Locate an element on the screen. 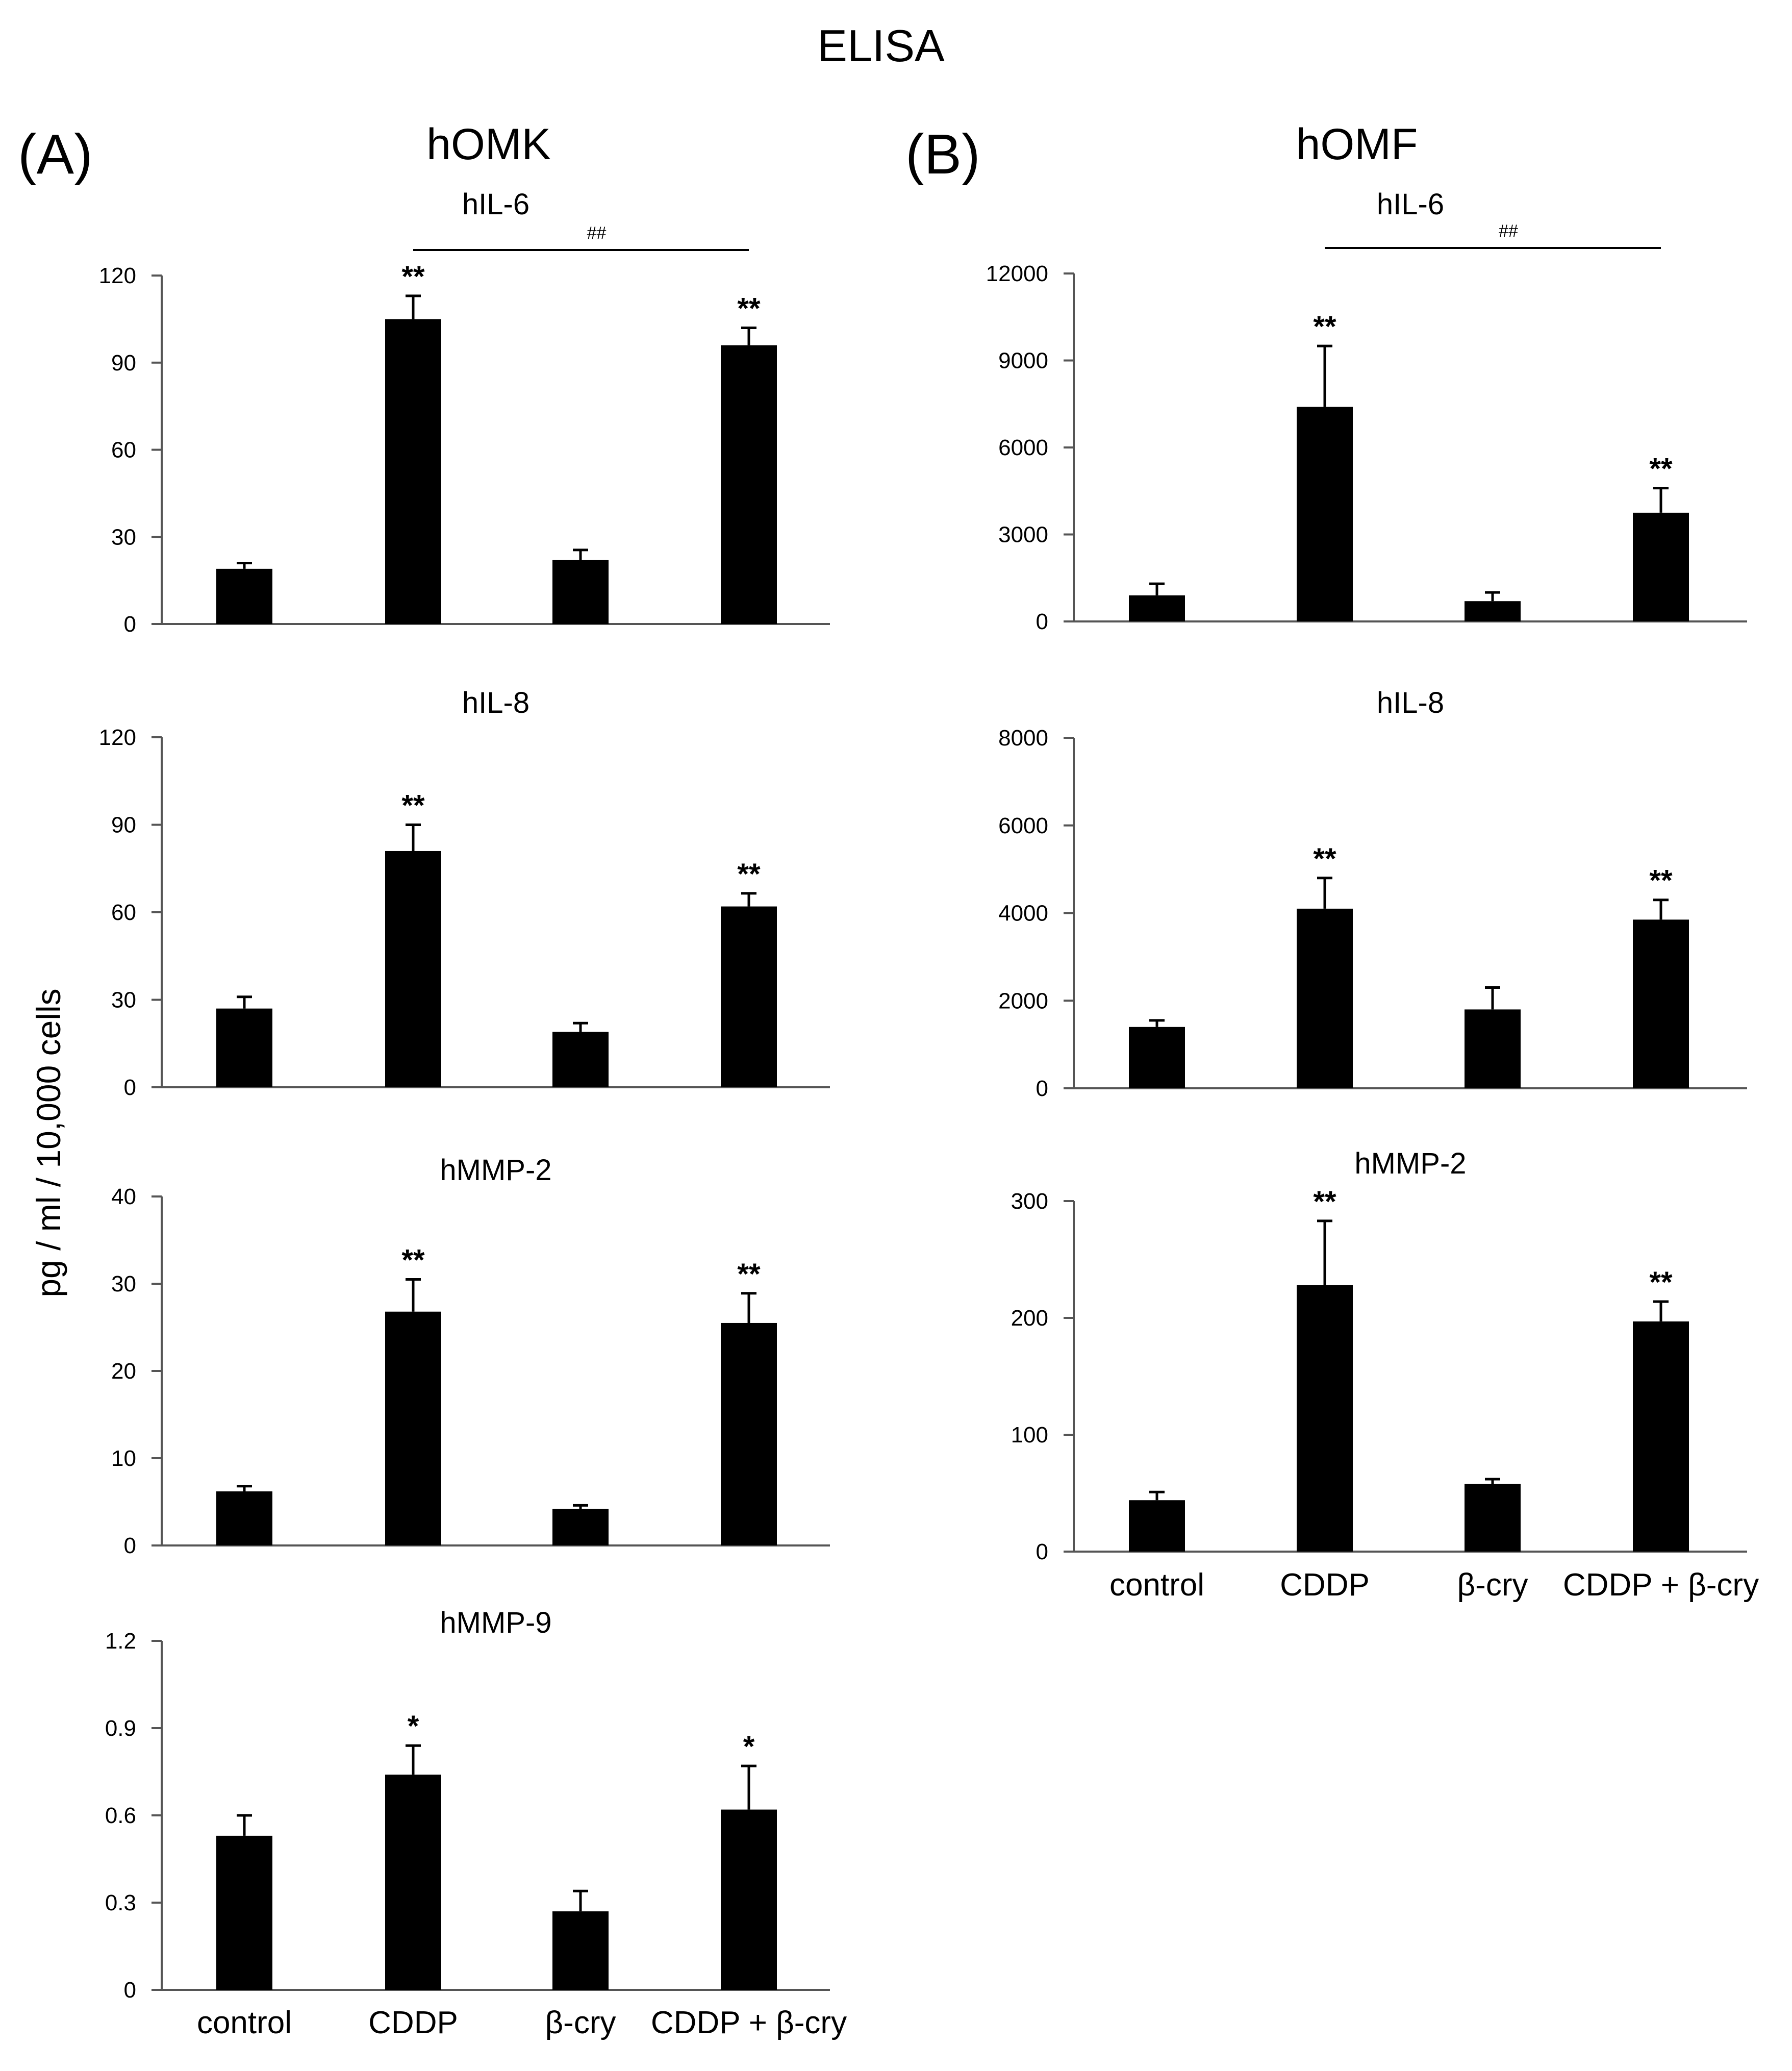 The image size is (1792, 2071). chart-a-il6: hIL-6 0 30 60 90 120 ** ** ## is located at coordinates (464, 412).